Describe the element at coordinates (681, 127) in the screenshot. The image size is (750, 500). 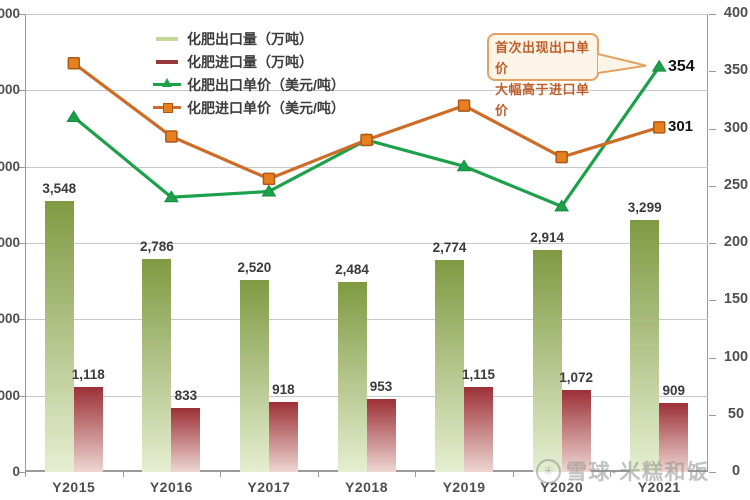
I see `import-price-end-label: 301` at that location.